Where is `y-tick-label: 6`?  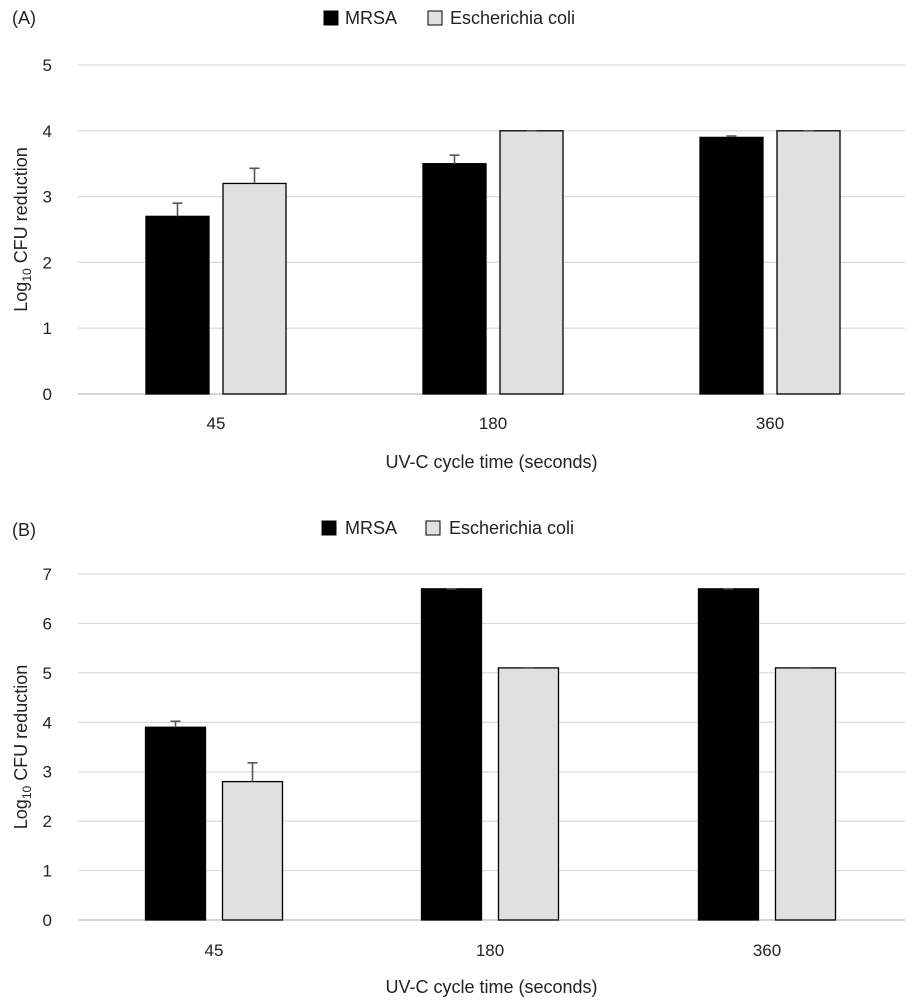
y-tick-label: 6 is located at coordinates (47, 623).